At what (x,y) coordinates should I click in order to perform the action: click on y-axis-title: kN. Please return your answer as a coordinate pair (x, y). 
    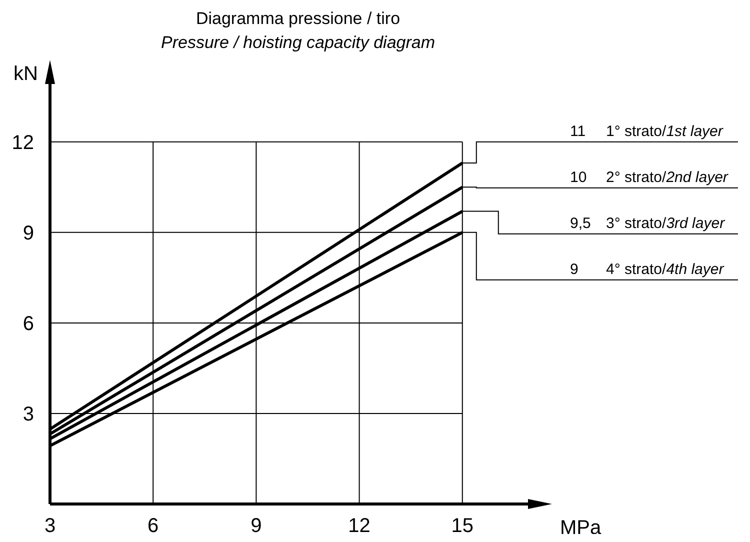
    Looking at the image, I should click on (26, 74).